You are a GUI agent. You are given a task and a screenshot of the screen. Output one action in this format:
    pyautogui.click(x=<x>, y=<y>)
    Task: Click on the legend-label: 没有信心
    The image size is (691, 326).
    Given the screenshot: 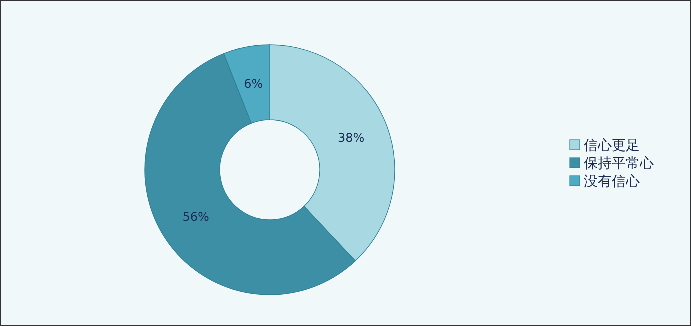 What is the action you would take?
    pyautogui.click(x=612, y=182)
    